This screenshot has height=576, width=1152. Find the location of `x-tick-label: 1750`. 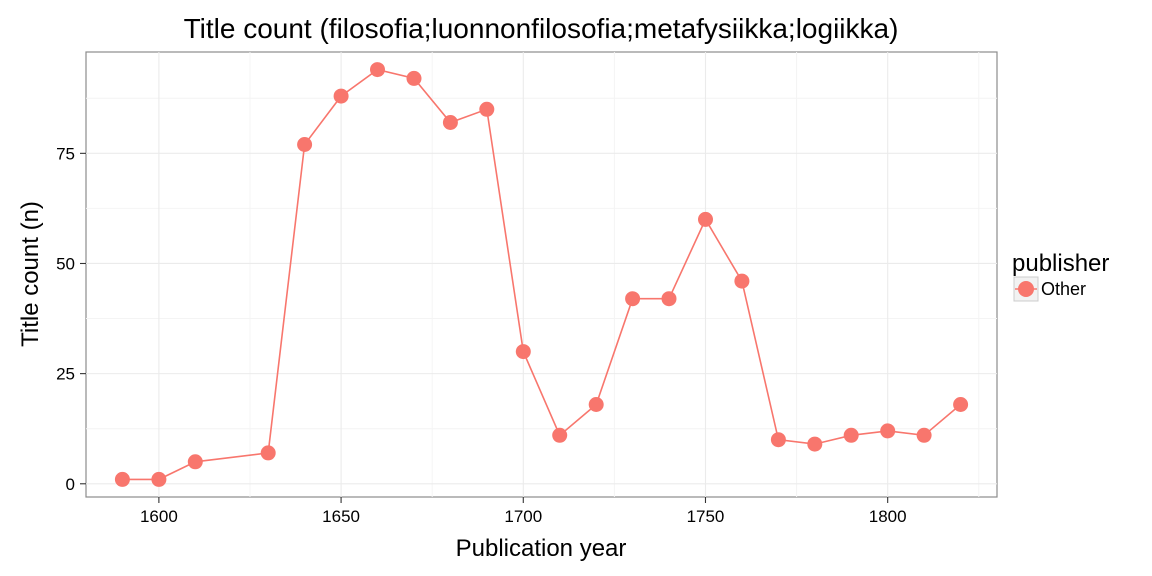

x-tick-label: 1750 is located at coordinates (706, 516).